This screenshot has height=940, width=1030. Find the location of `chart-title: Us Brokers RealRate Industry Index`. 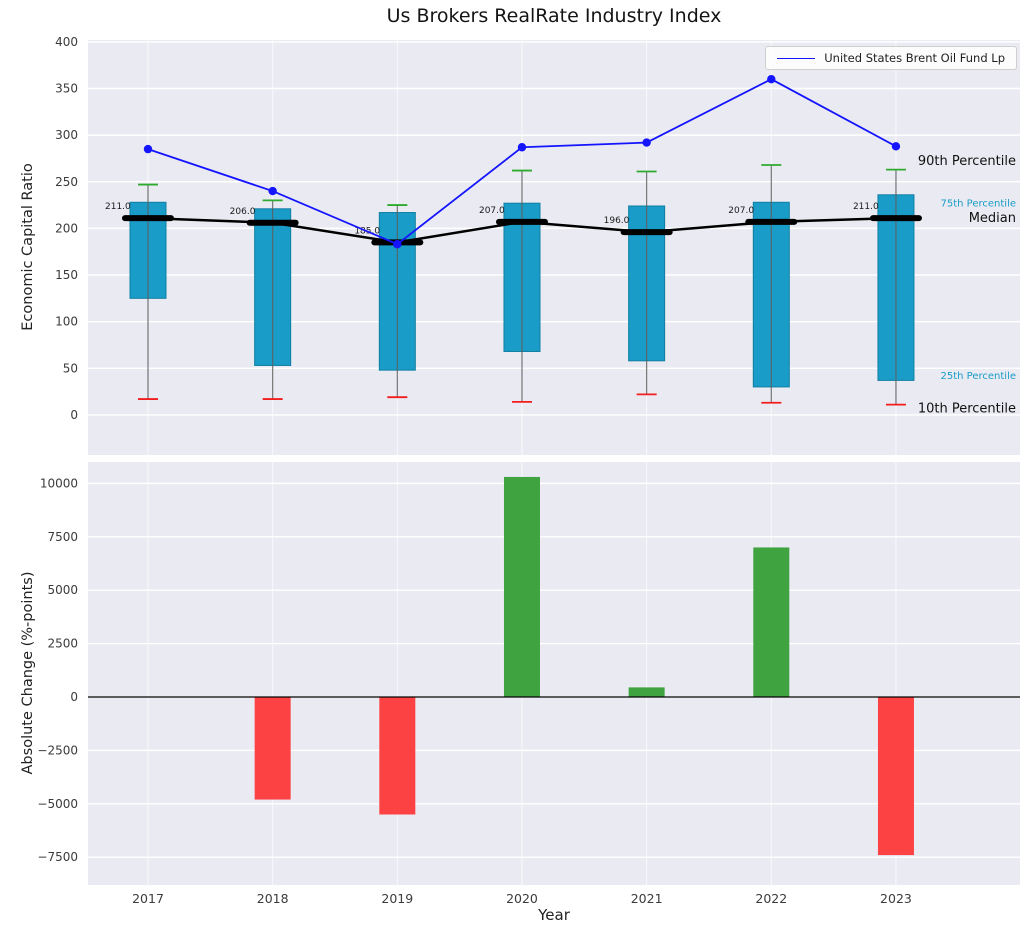

chart-title: Us Brokers RealRate Industry Index is located at coordinates (554, 16).